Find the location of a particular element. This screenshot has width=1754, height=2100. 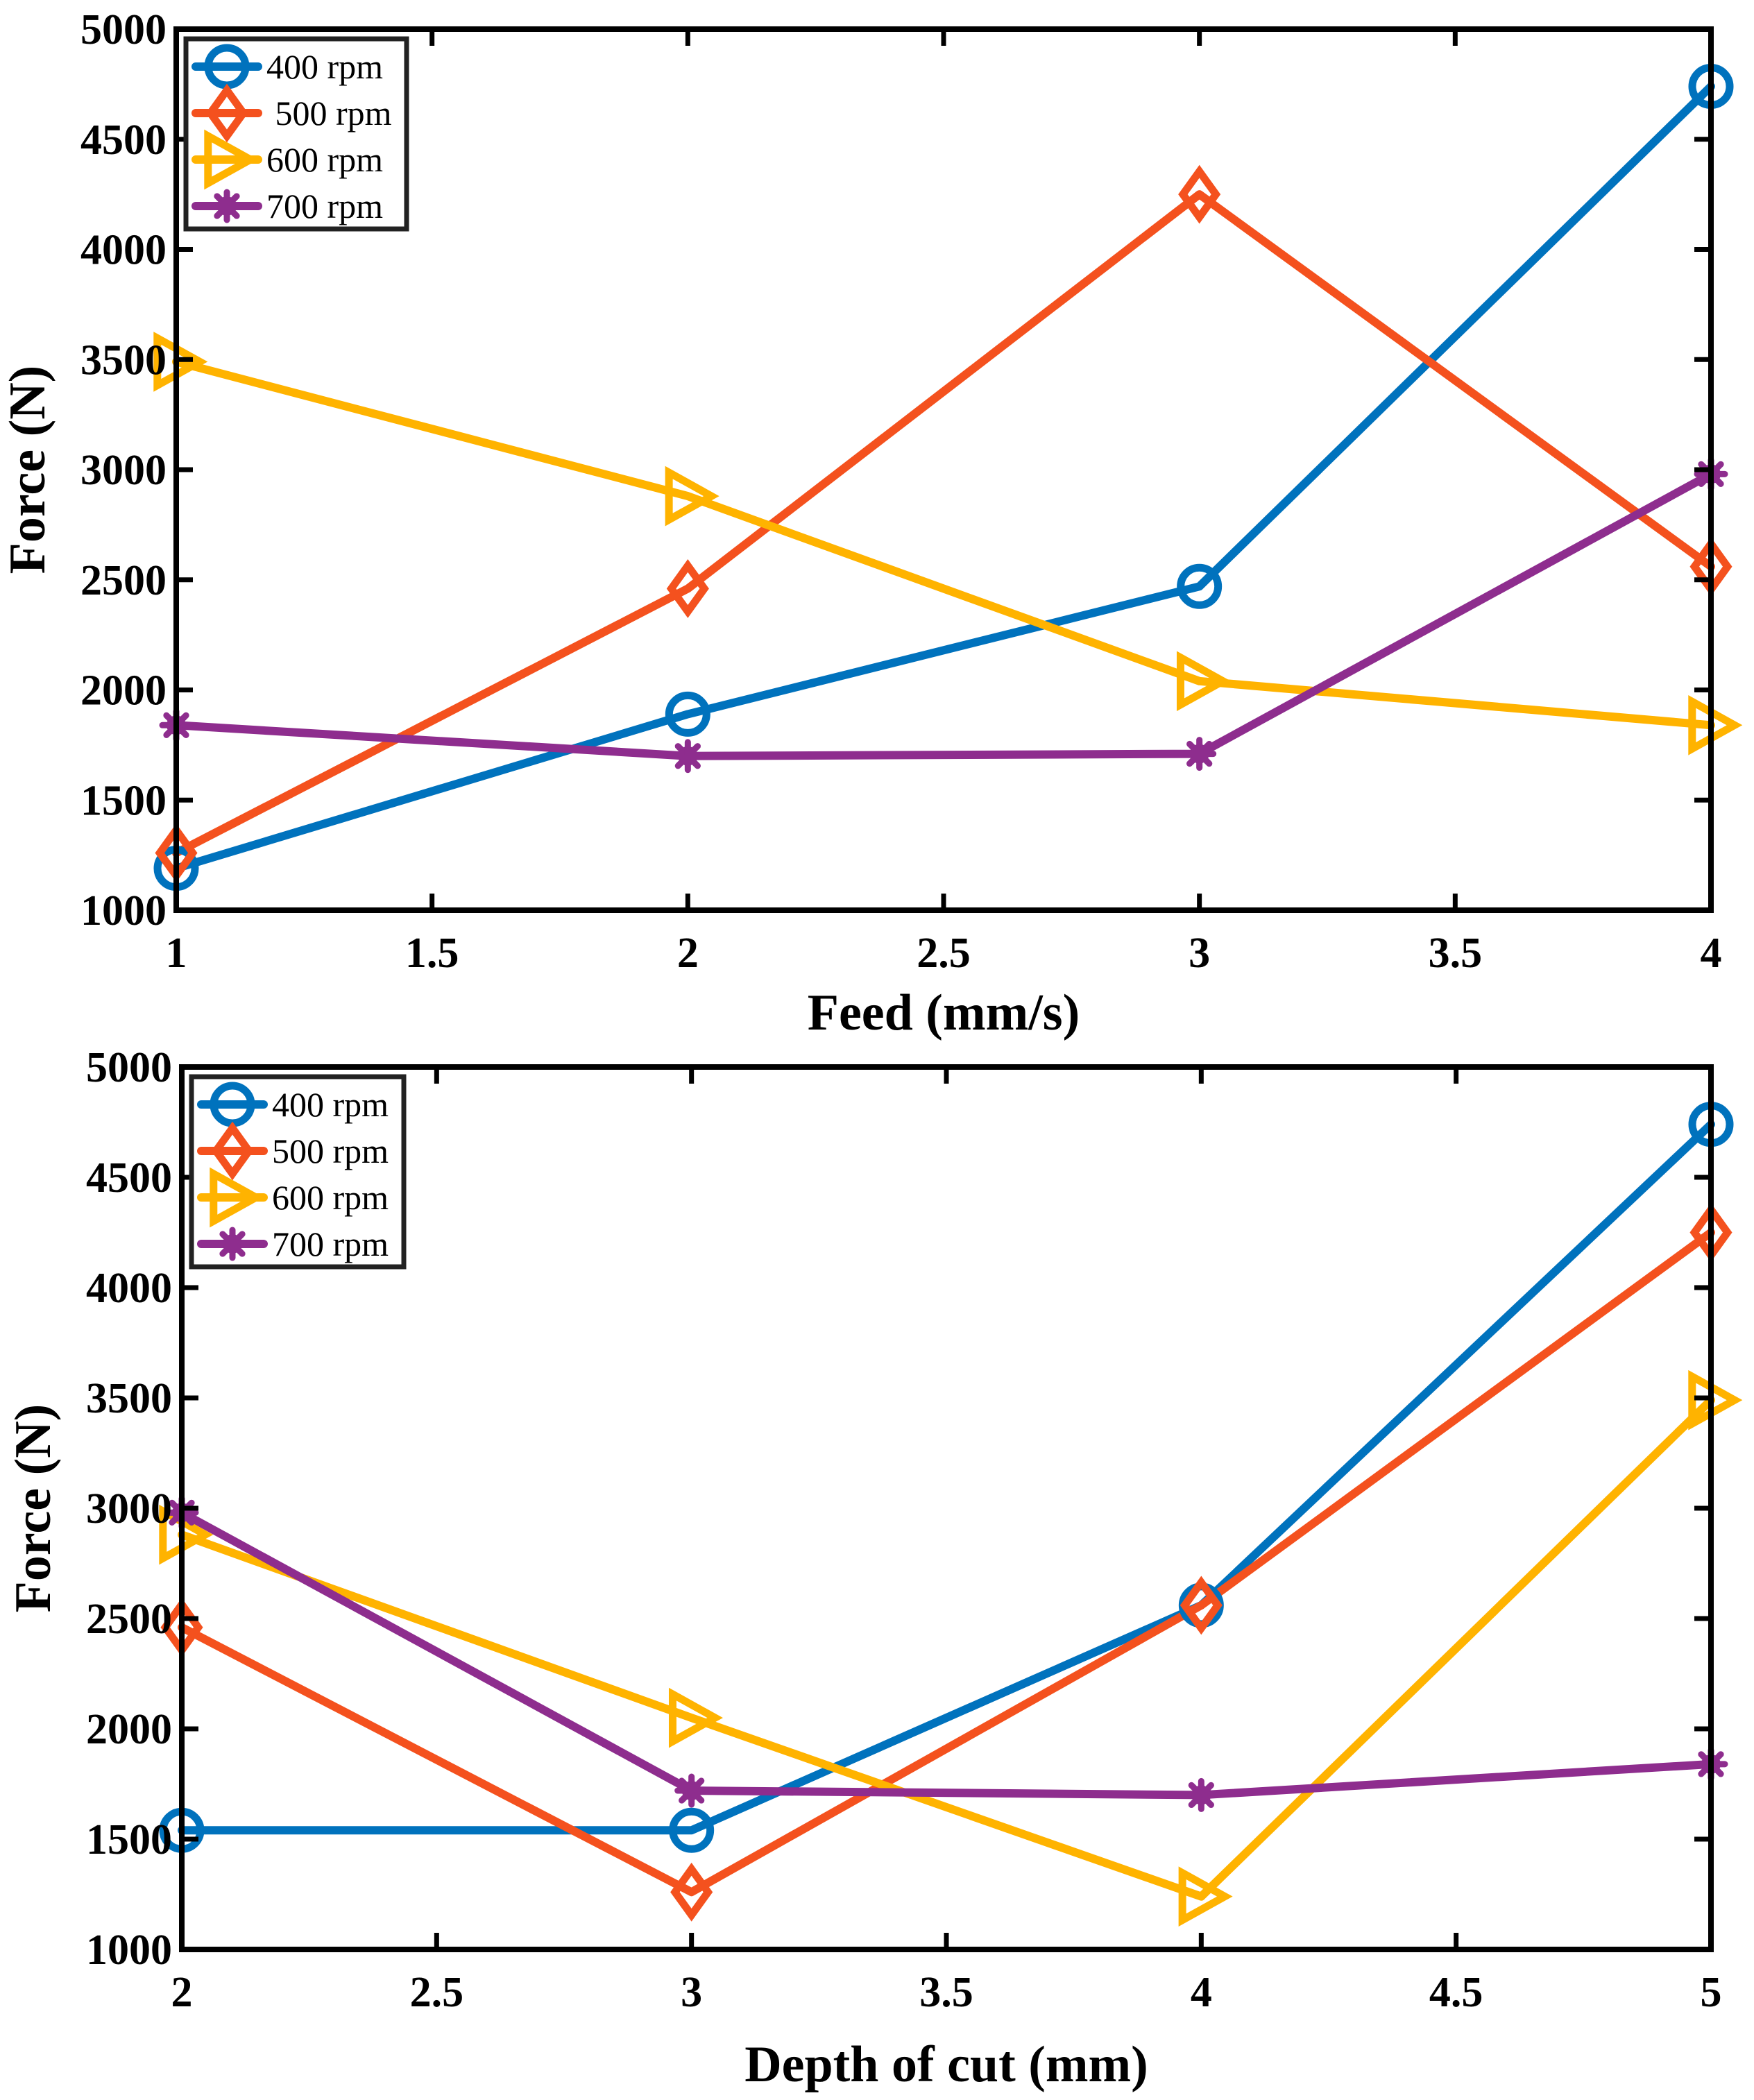

chart-1-legend-marker-4-spoke is located at coordinates (227, 206).